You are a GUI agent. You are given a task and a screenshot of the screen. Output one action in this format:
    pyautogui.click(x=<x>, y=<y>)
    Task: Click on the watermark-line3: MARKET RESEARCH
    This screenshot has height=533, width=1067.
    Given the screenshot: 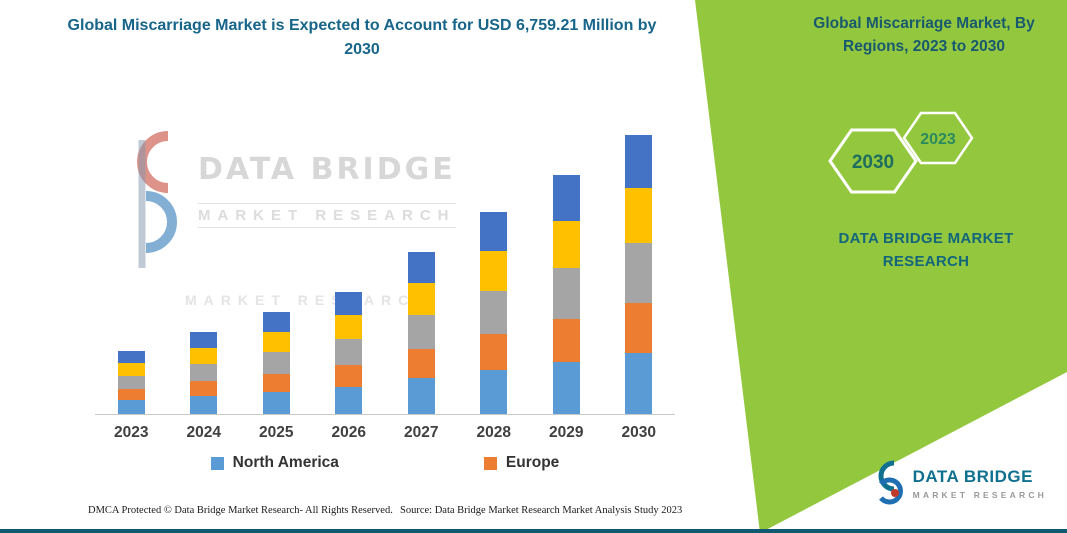 What is the action you would take?
    pyautogui.click(x=309, y=300)
    